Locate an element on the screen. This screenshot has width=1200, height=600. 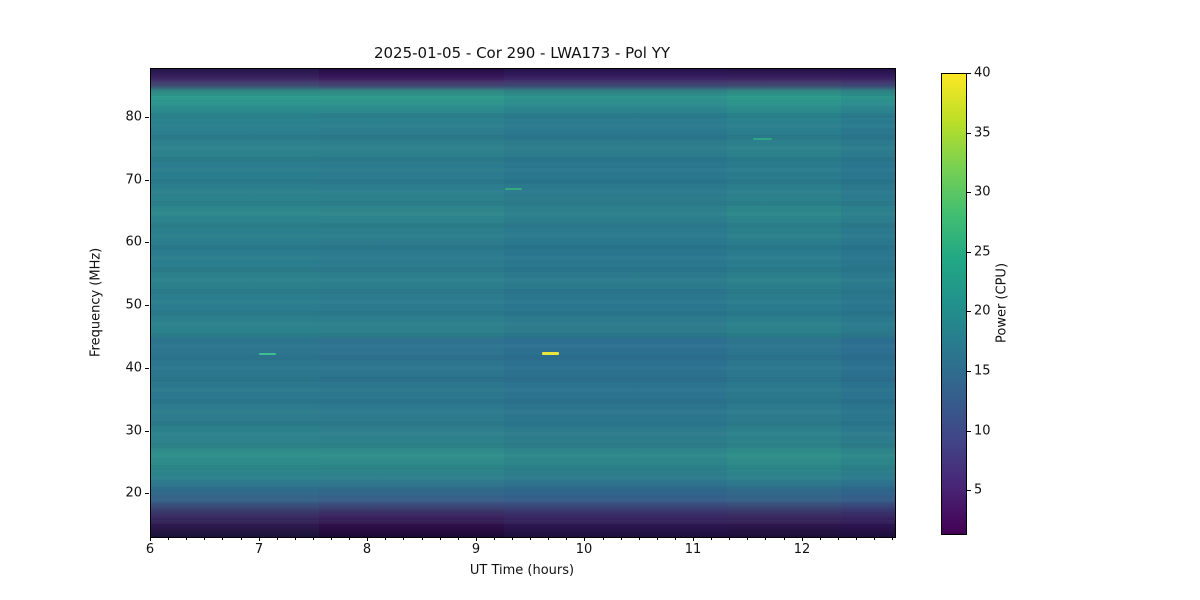
x-tick-label: 8 is located at coordinates (367, 549).